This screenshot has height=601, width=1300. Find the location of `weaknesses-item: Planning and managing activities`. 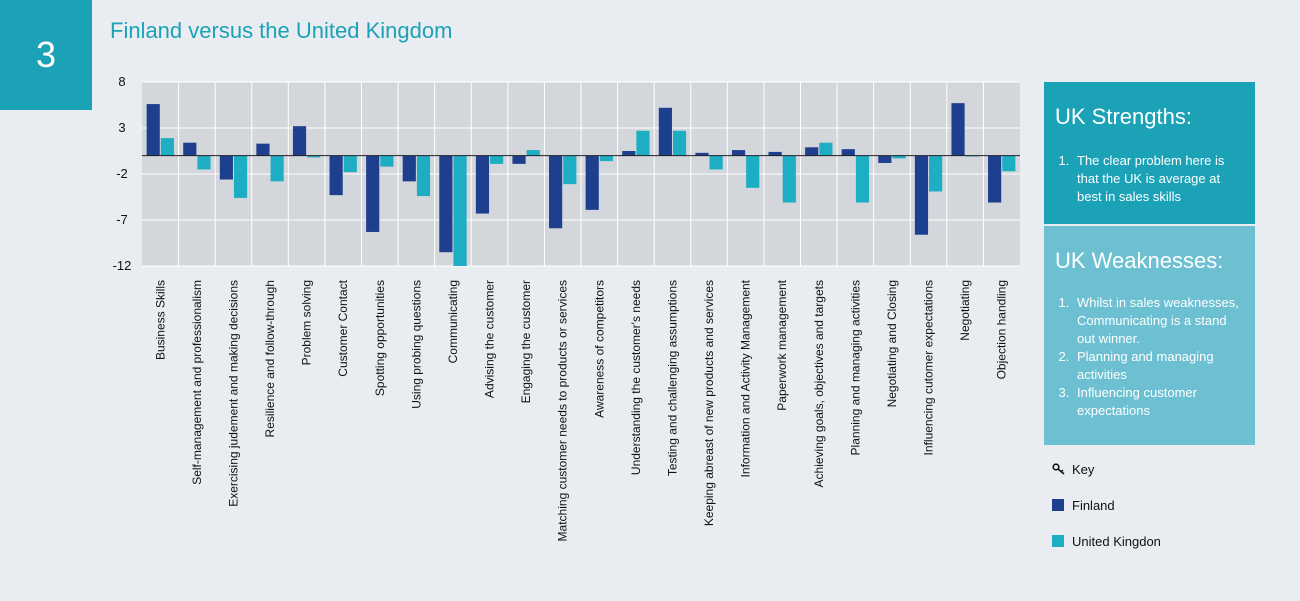

weaknesses-item: Planning and managing activities is located at coordinates (1160, 366).